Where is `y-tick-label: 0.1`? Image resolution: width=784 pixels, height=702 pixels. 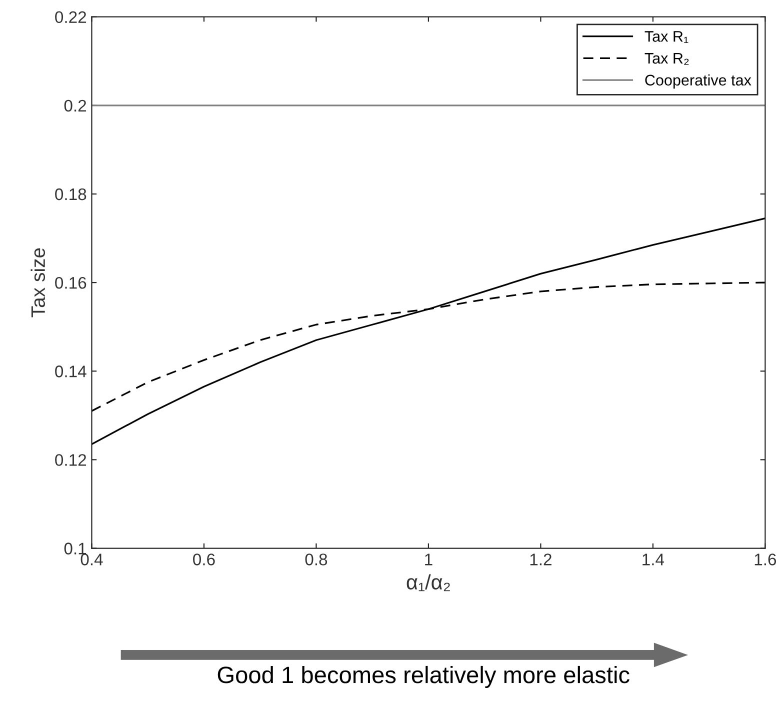
y-tick-label: 0.1 is located at coordinates (75, 548).